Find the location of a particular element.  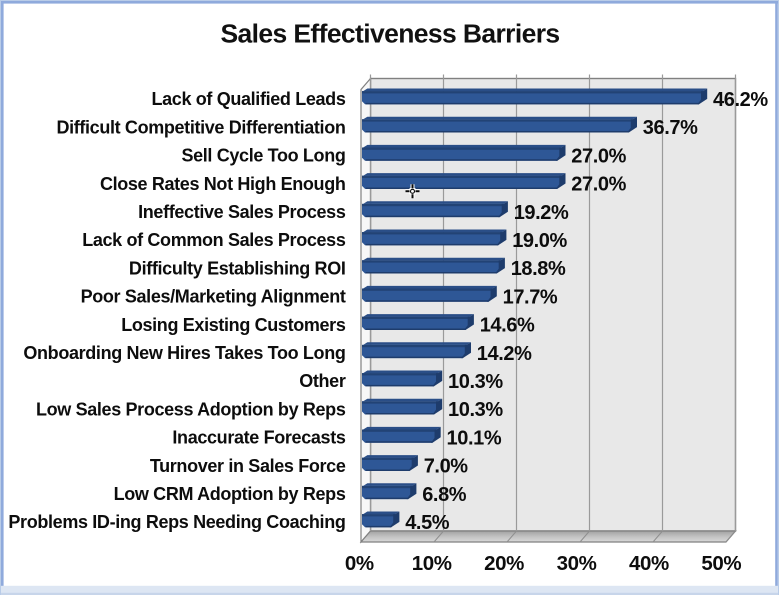

svg-text: 10.1% is located at coordinates (474, 438).